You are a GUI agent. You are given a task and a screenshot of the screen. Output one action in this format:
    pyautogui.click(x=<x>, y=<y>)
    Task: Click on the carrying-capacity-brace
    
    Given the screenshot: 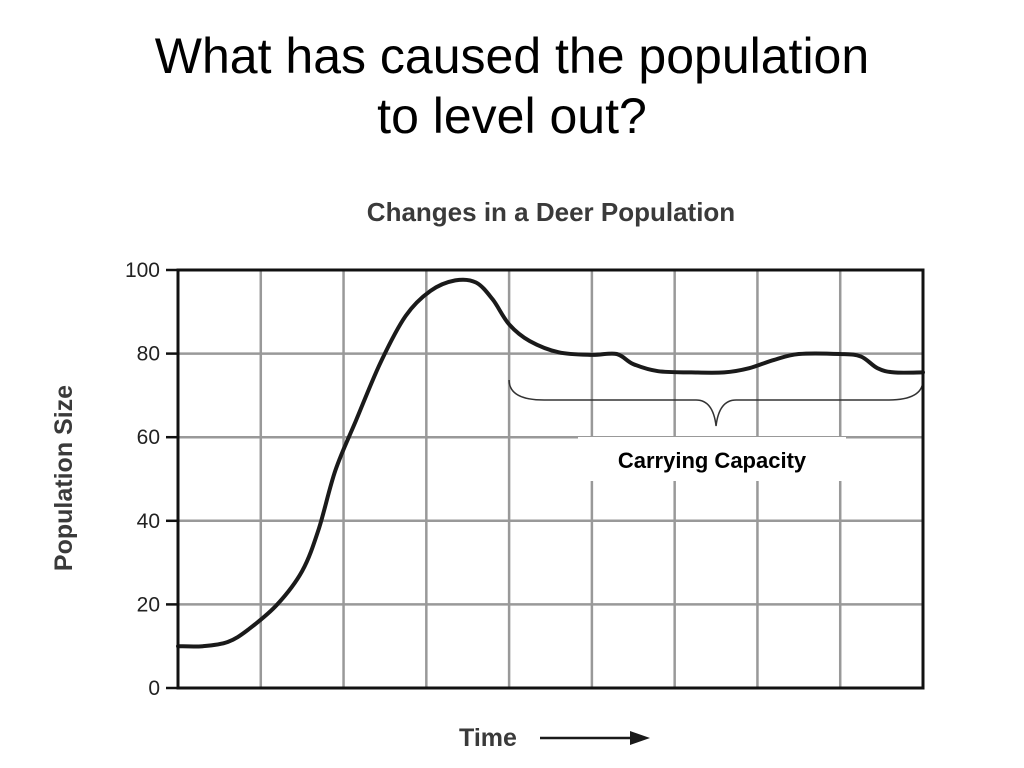 What is the action you would take?
    pyautogui.click(x=716, y=403)
    